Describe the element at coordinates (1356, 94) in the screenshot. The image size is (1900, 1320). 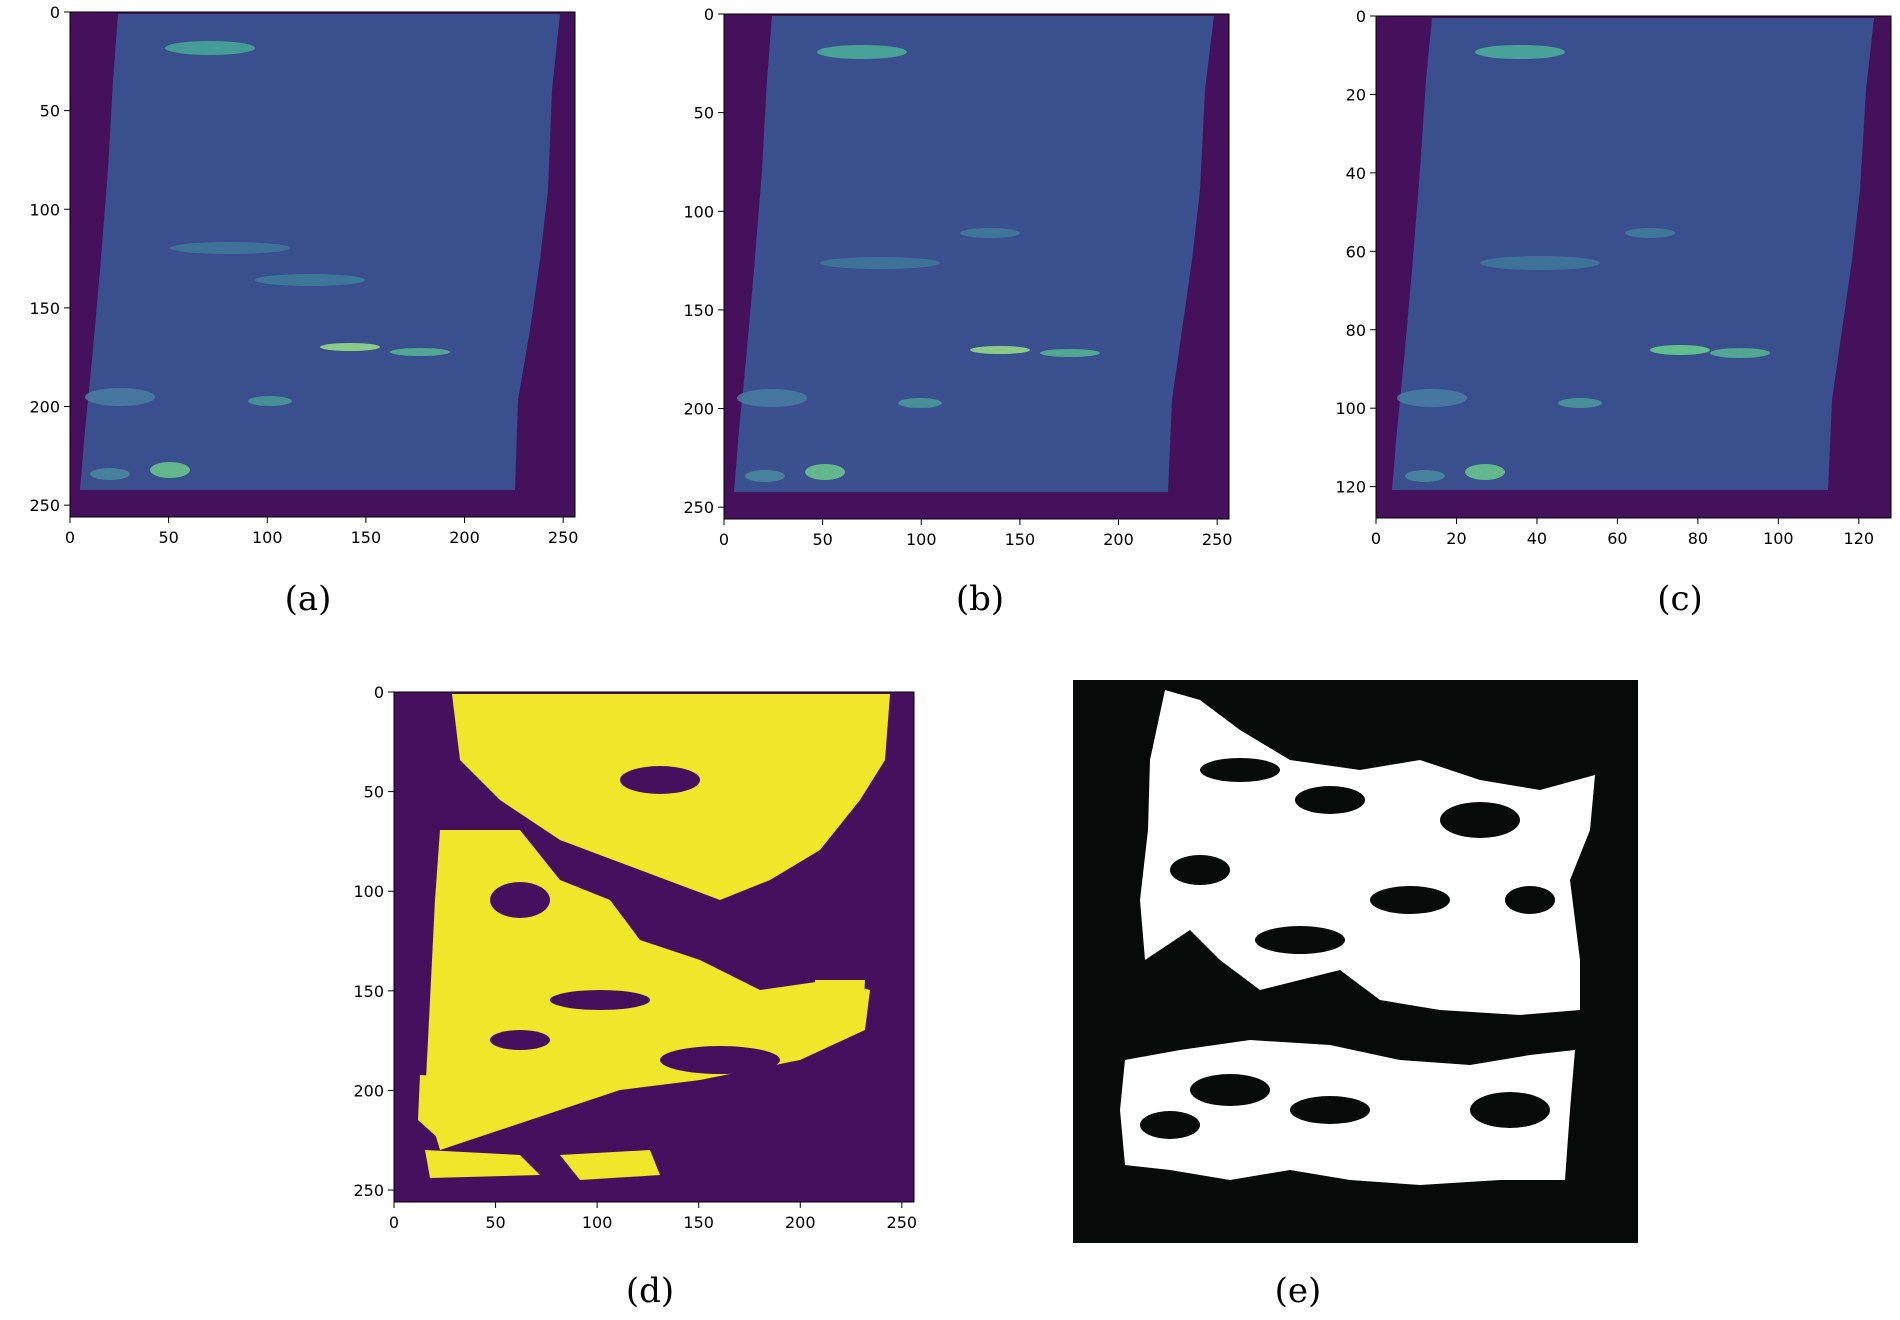
I see `panel-c-y-tick-label: 20` at that location.